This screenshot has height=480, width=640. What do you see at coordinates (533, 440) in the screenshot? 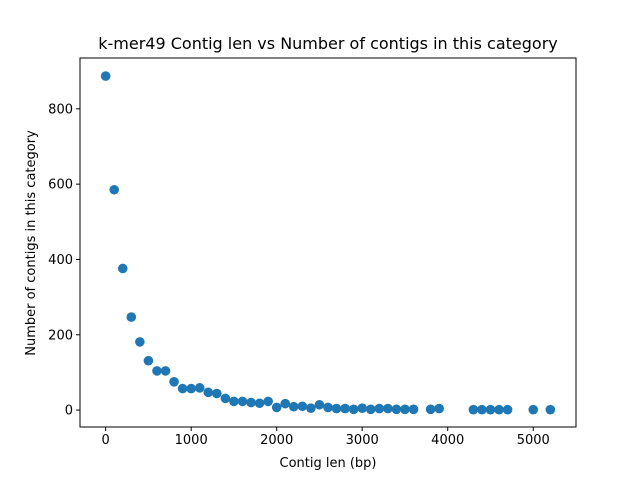
I see `x-tick-label: 5000` at bounding box center [533, 440].